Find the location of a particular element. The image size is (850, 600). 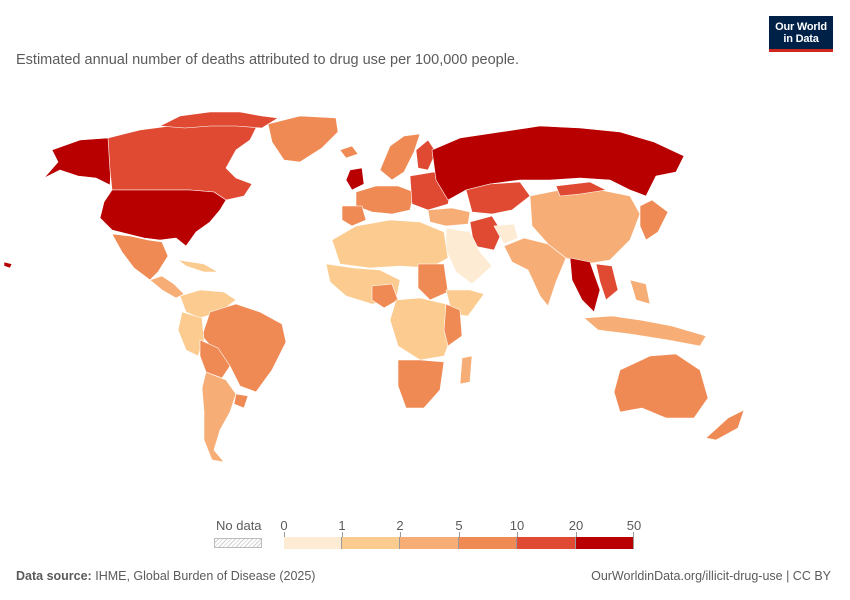

region-turkey is located at coordinates (449, 217).